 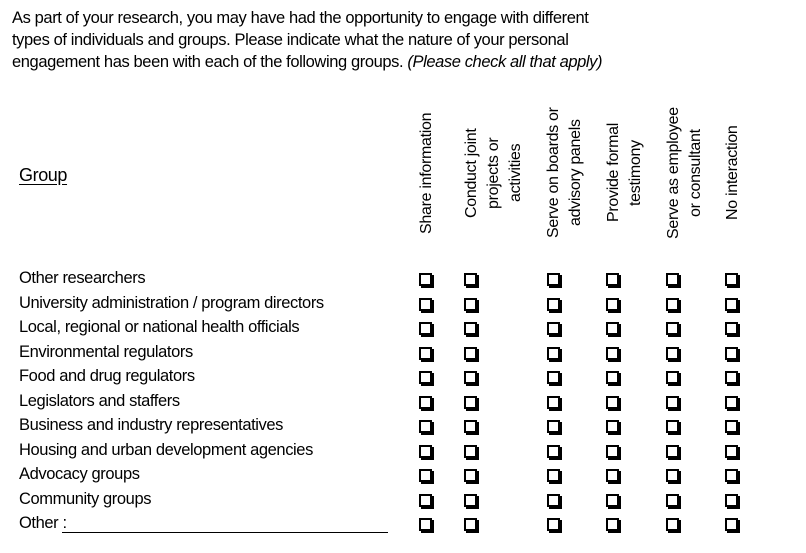 What do you see at coordinates (106, 351) in the screenshot?
I see `row-label: Environmental regulators` at bounding box center [106, 351].